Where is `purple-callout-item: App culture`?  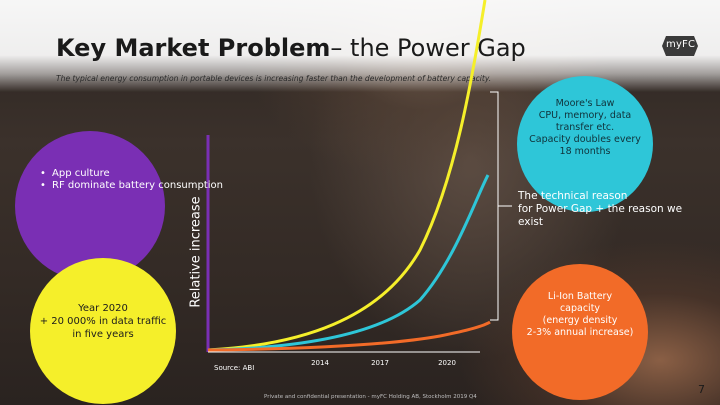 purple-callout-item: App culture is located at coordinates (131, 174).